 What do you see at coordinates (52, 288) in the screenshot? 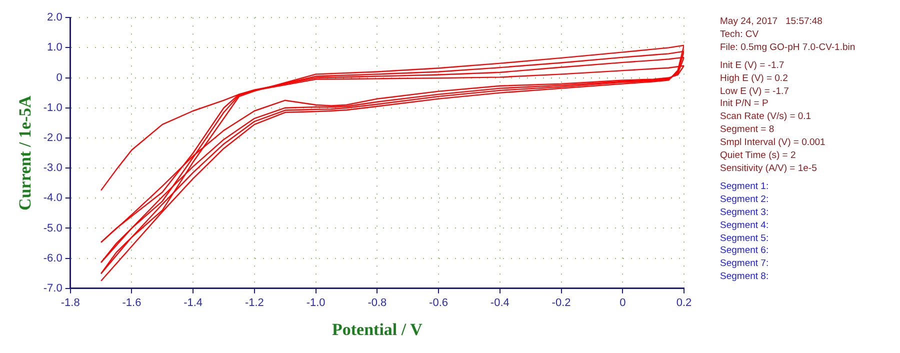
I see `y-tick-label: -7.0` at bounding box center [52, 288].